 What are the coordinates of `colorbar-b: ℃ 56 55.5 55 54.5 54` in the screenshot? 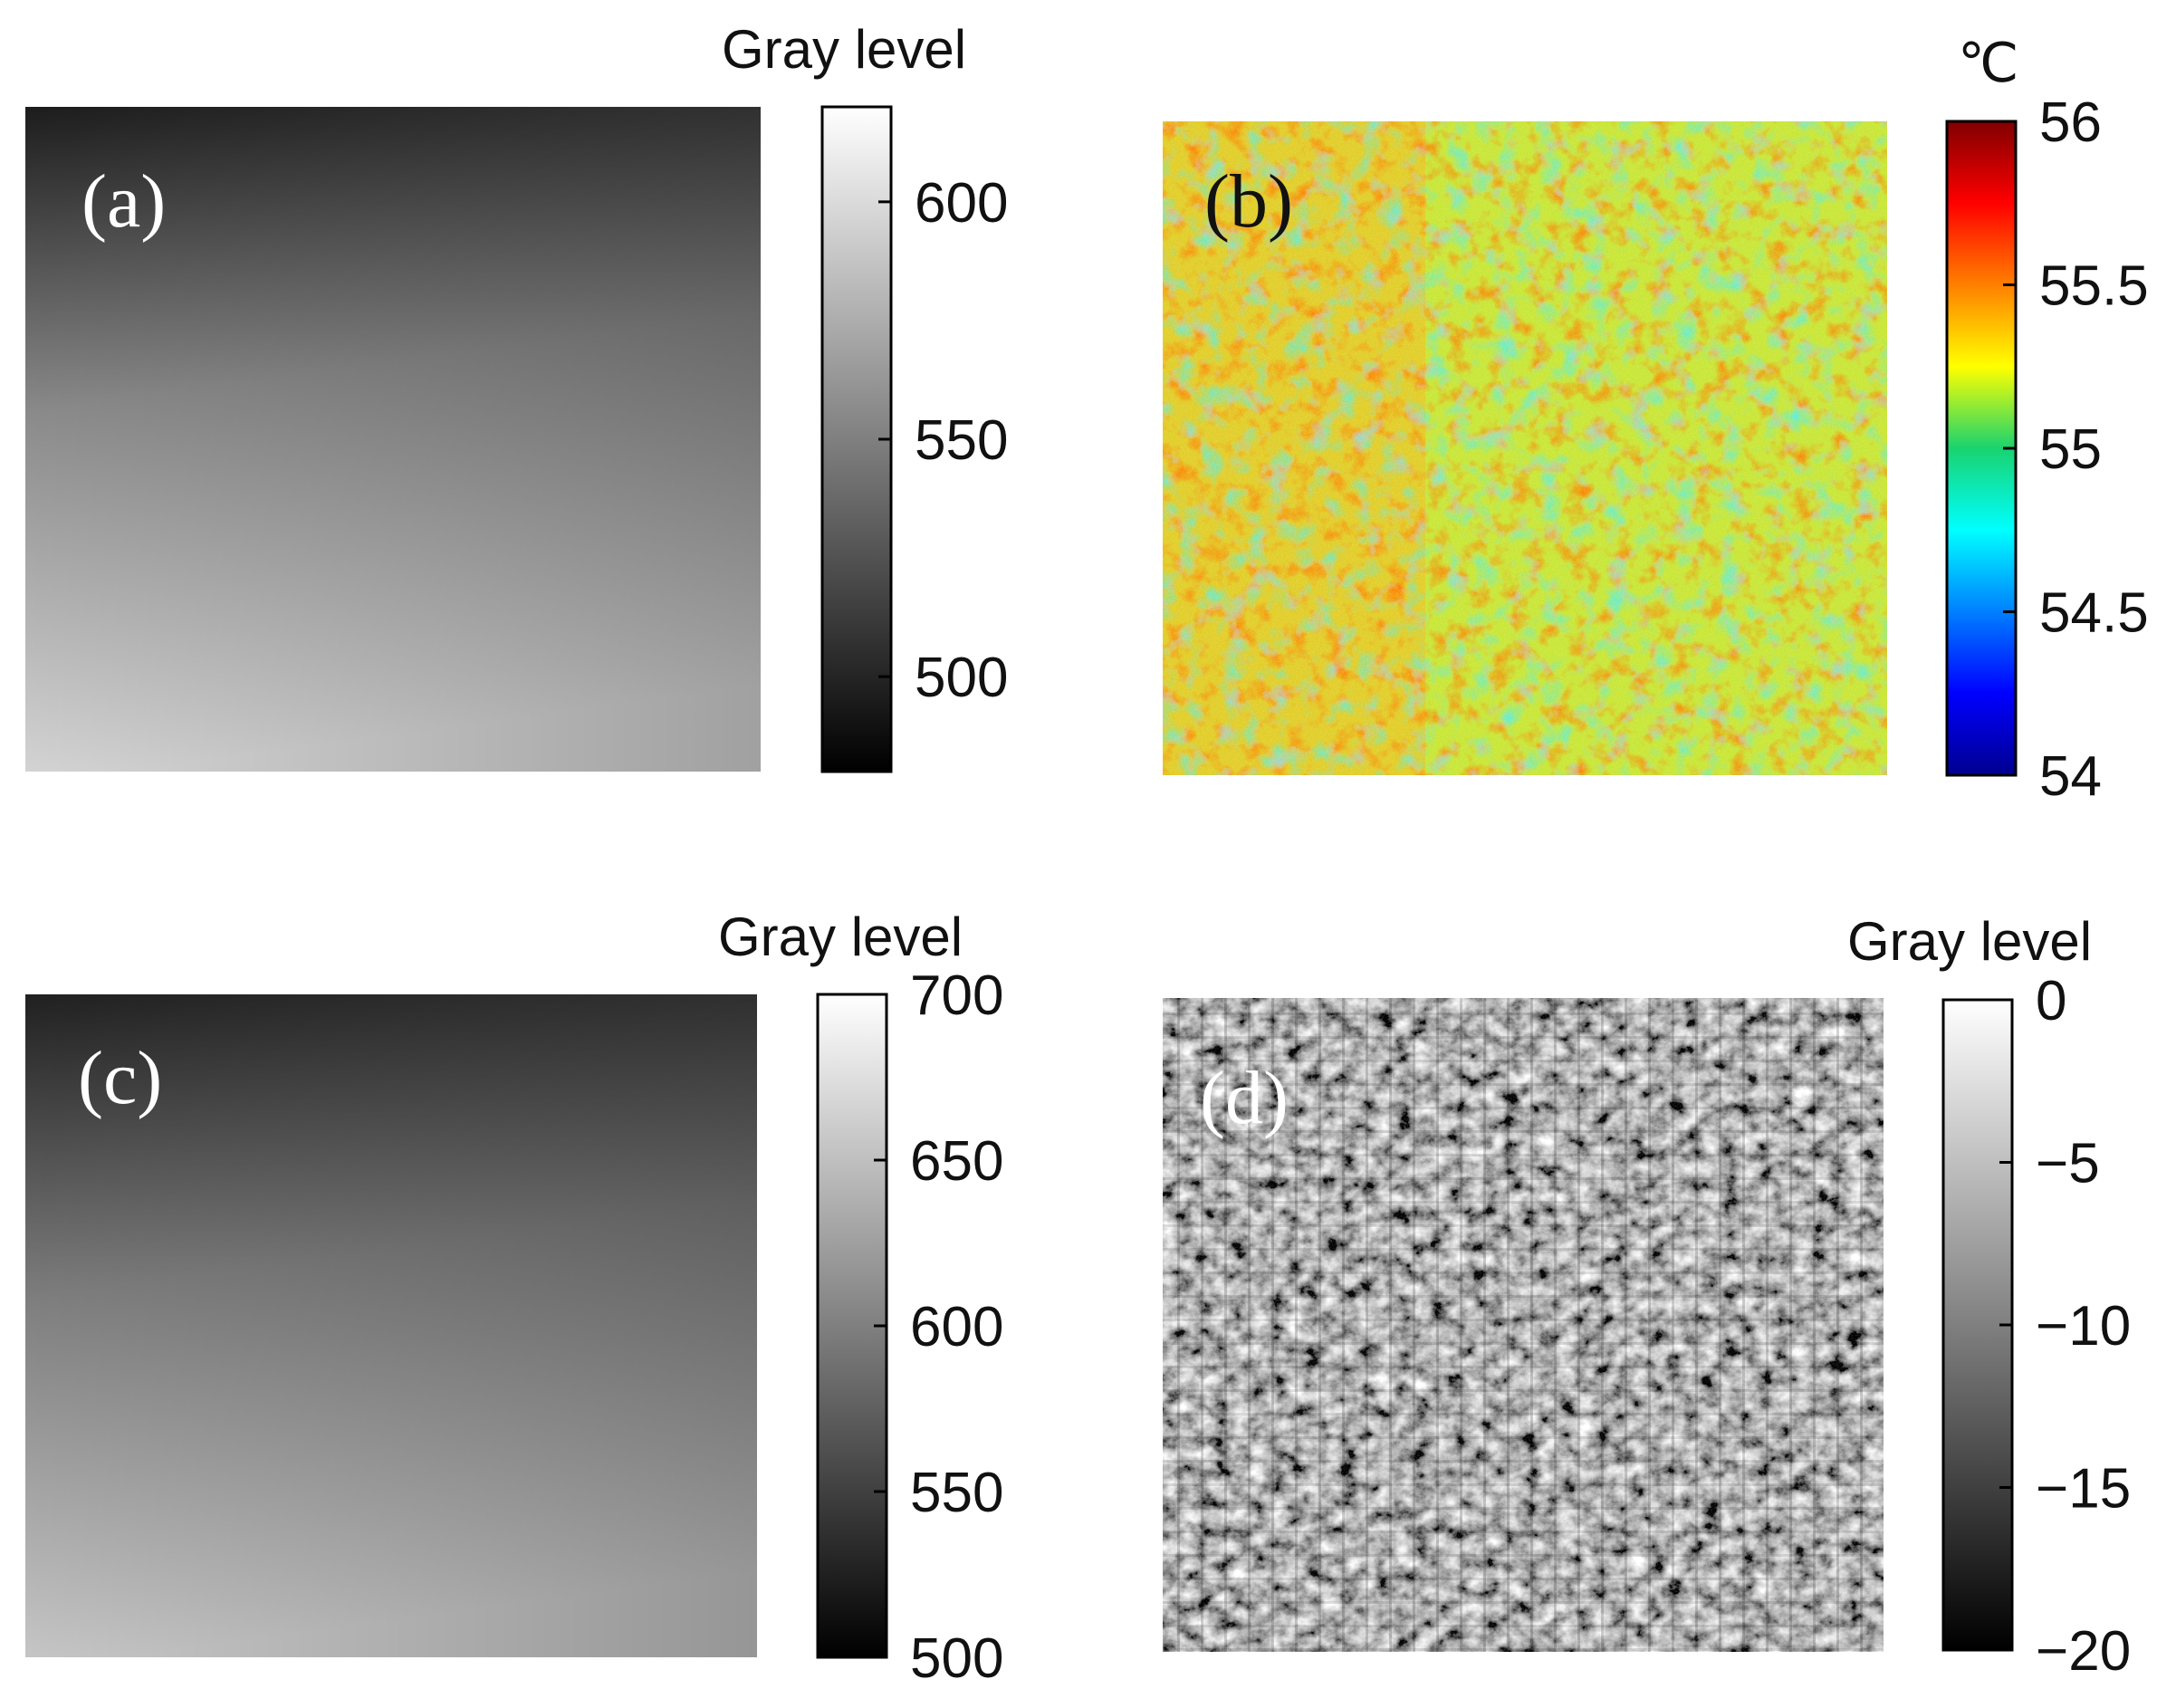 It's located at (2047, 420).